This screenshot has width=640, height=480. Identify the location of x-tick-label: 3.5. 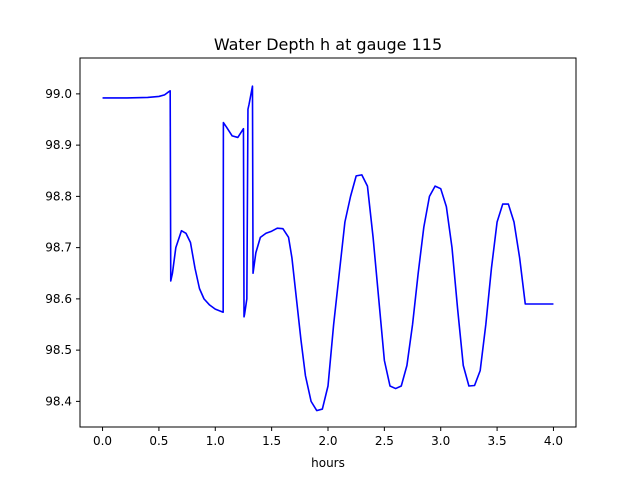
(497, 441).